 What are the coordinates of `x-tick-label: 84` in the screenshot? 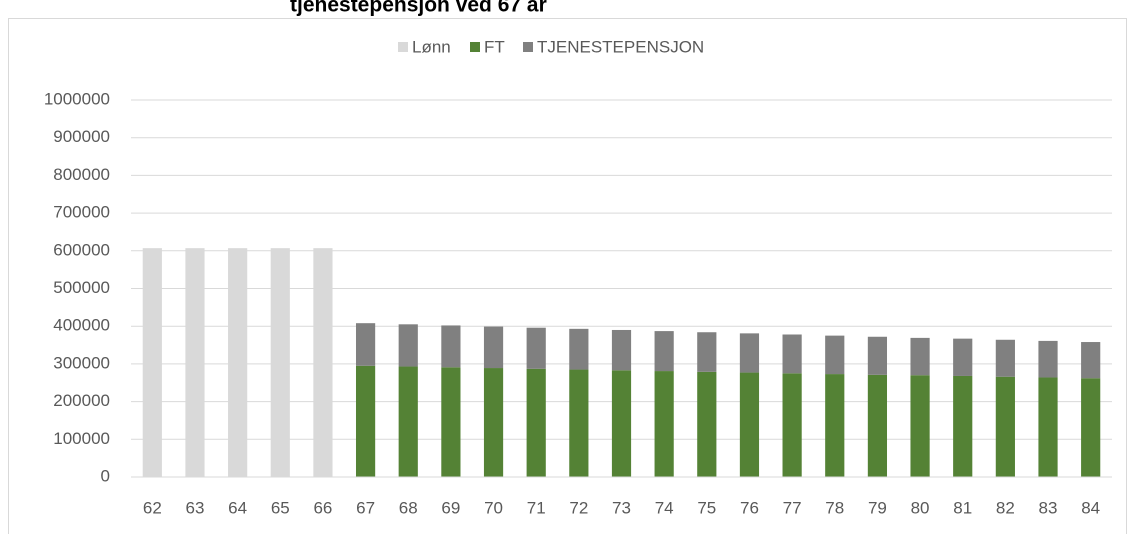 It's located at (1090, 507).